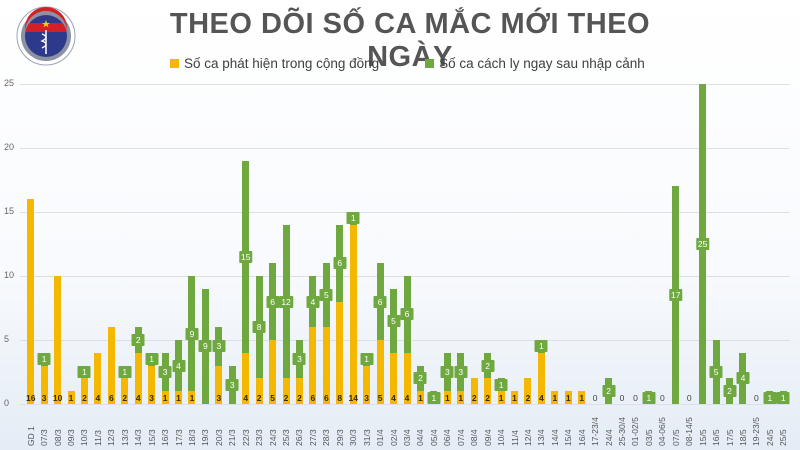 The width and height of the screenshot is (800, 450). Describe the element at coordinates (326, 437) in the screenshot. I see `x-tick-label: 28/3` at that location.